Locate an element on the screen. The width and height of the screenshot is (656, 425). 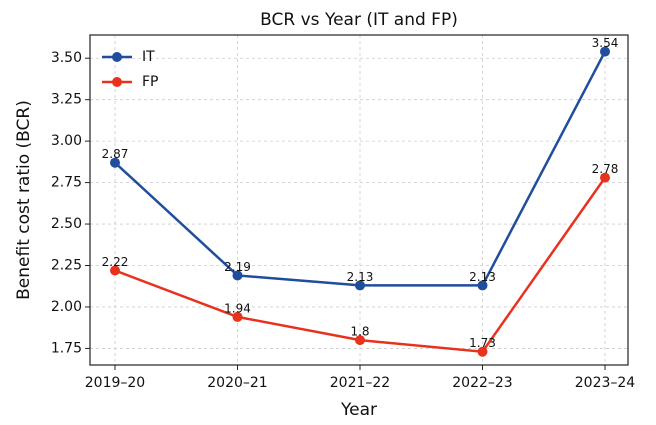
data-label: 1.8 is located at coordinates (359, 332).